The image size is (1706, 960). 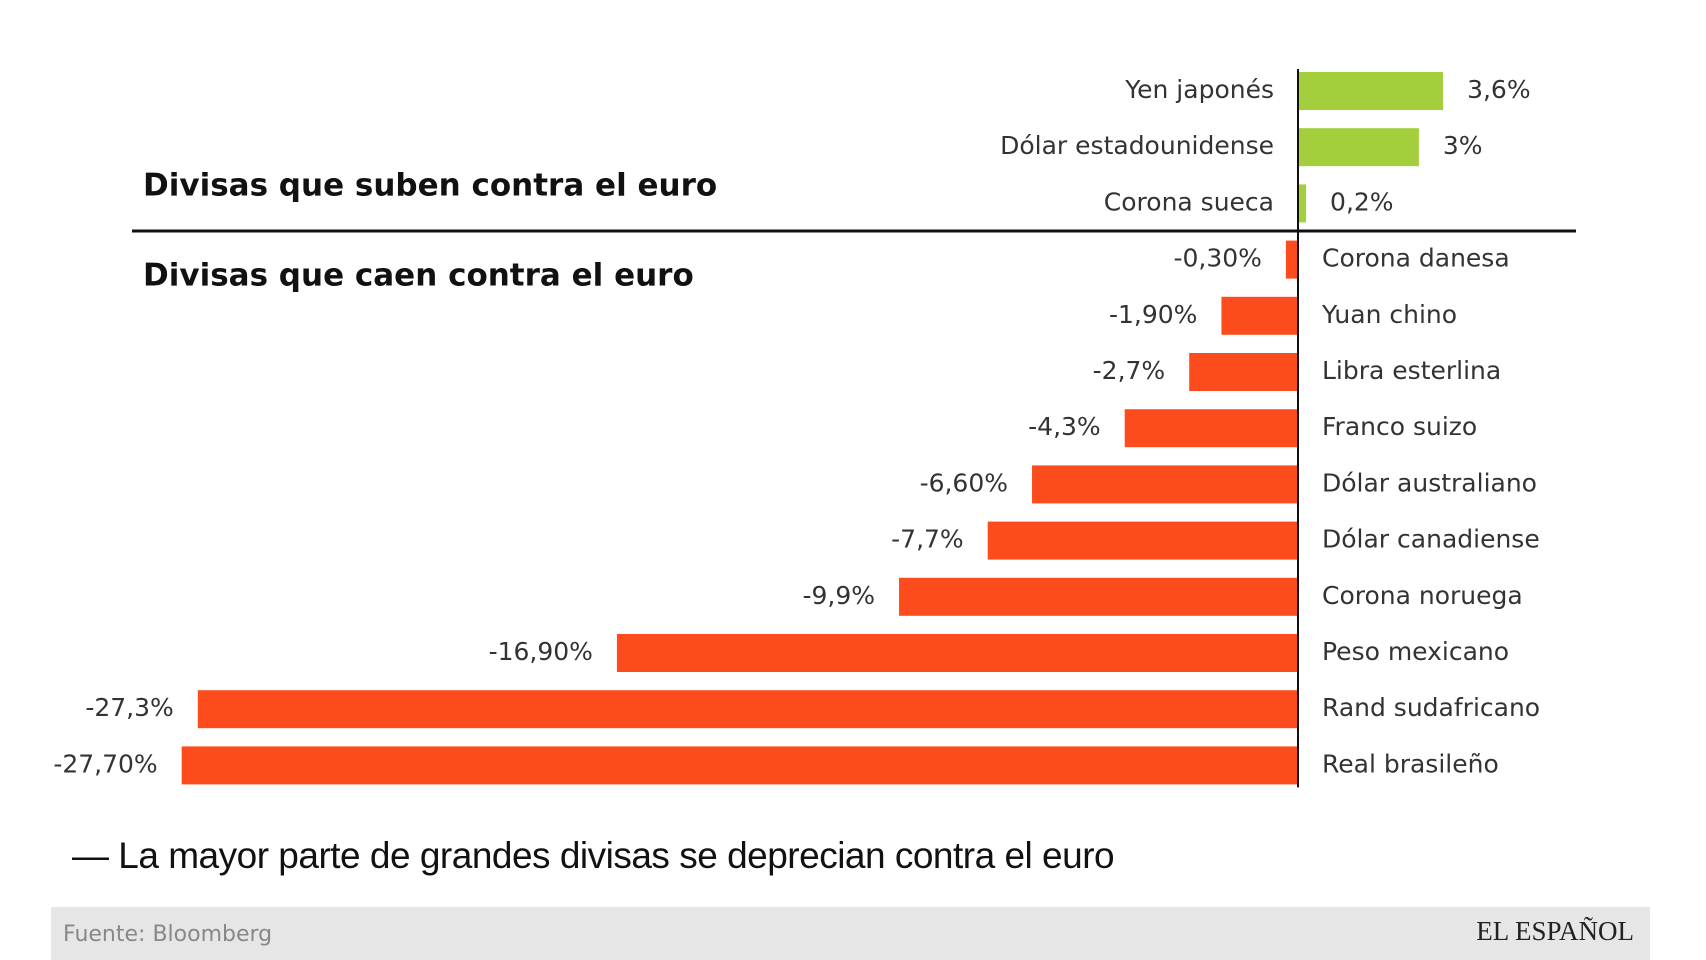 I want to click on category-label: Real brasileño, so click(x=1410, y=763).